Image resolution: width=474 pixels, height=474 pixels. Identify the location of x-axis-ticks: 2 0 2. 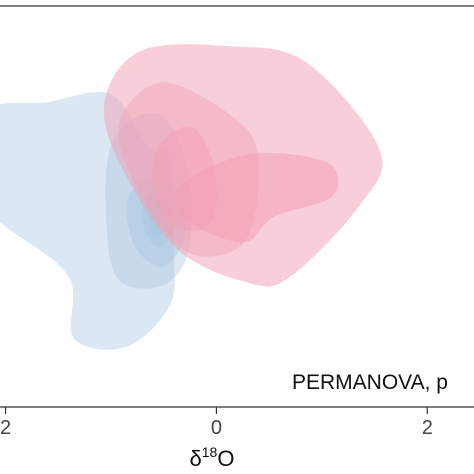
(216, 423).